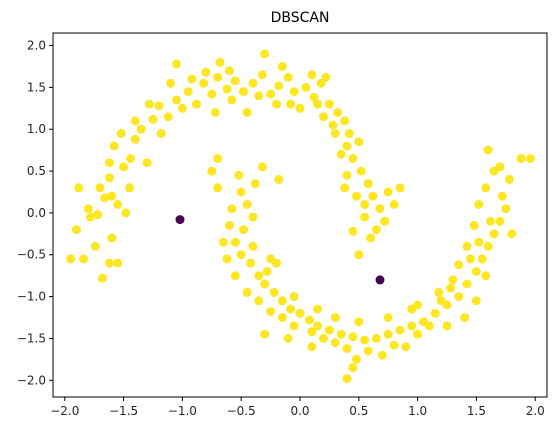 This screenshot has height=435, width=559. What do you see at coordinates (417, 411) in the screenshot?
I see `x-tick-label: 1.0` at bounding box center [417, 411].